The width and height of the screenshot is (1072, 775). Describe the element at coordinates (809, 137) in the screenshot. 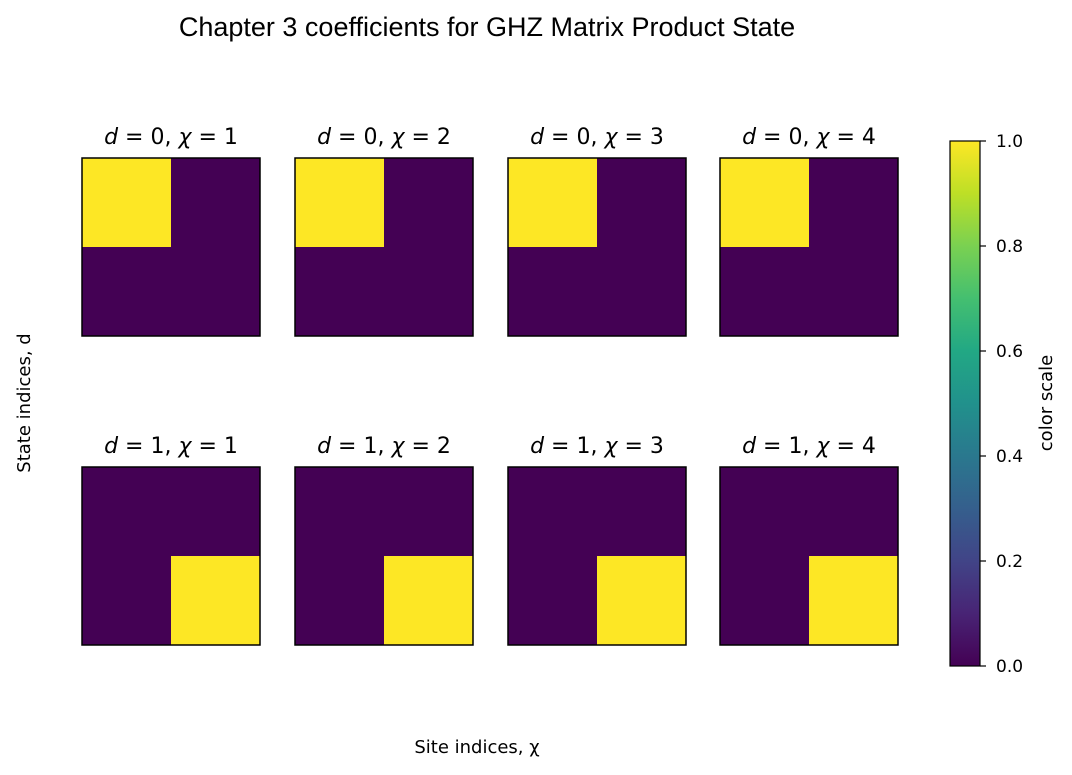

I see `panel-title: d = 0, χ = 4` at that location.